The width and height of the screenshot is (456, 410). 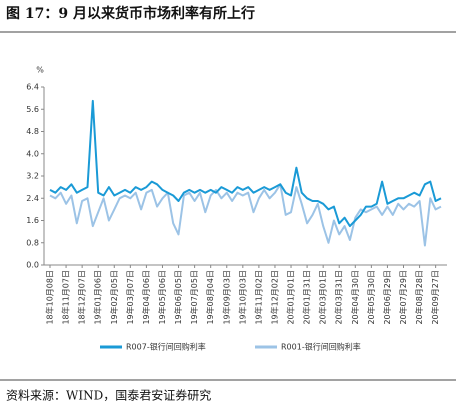 I want to click on source: 资料来源：WIND，国泰君安证券研究, so click(x=108, y=395).